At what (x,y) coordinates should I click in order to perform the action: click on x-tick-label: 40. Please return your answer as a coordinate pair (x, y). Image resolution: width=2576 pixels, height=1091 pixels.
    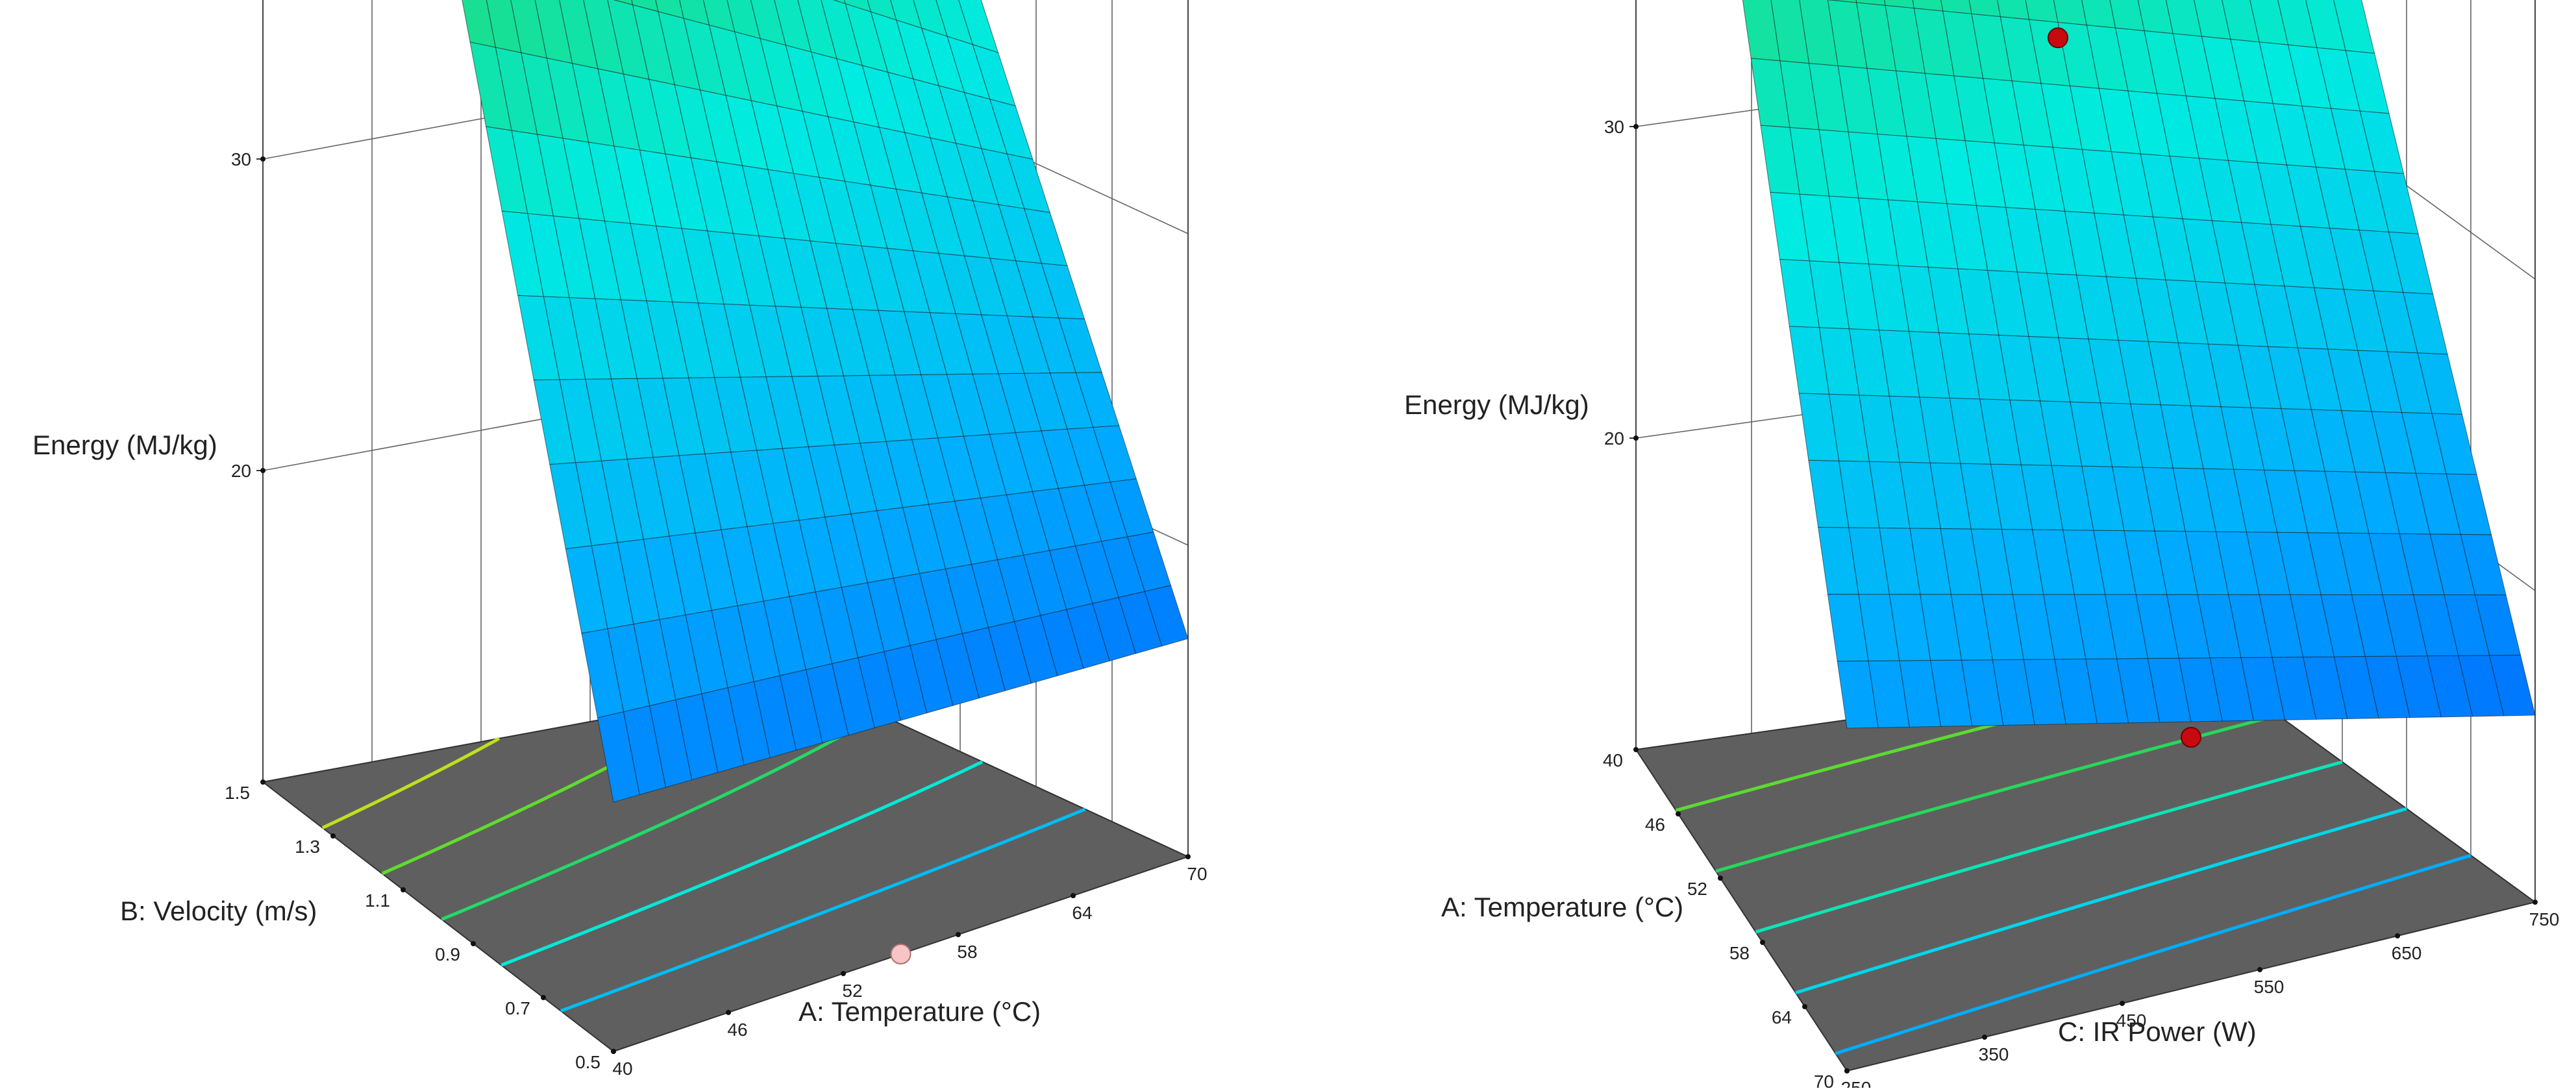
    Looking at the image, I should click on (622, 1069).